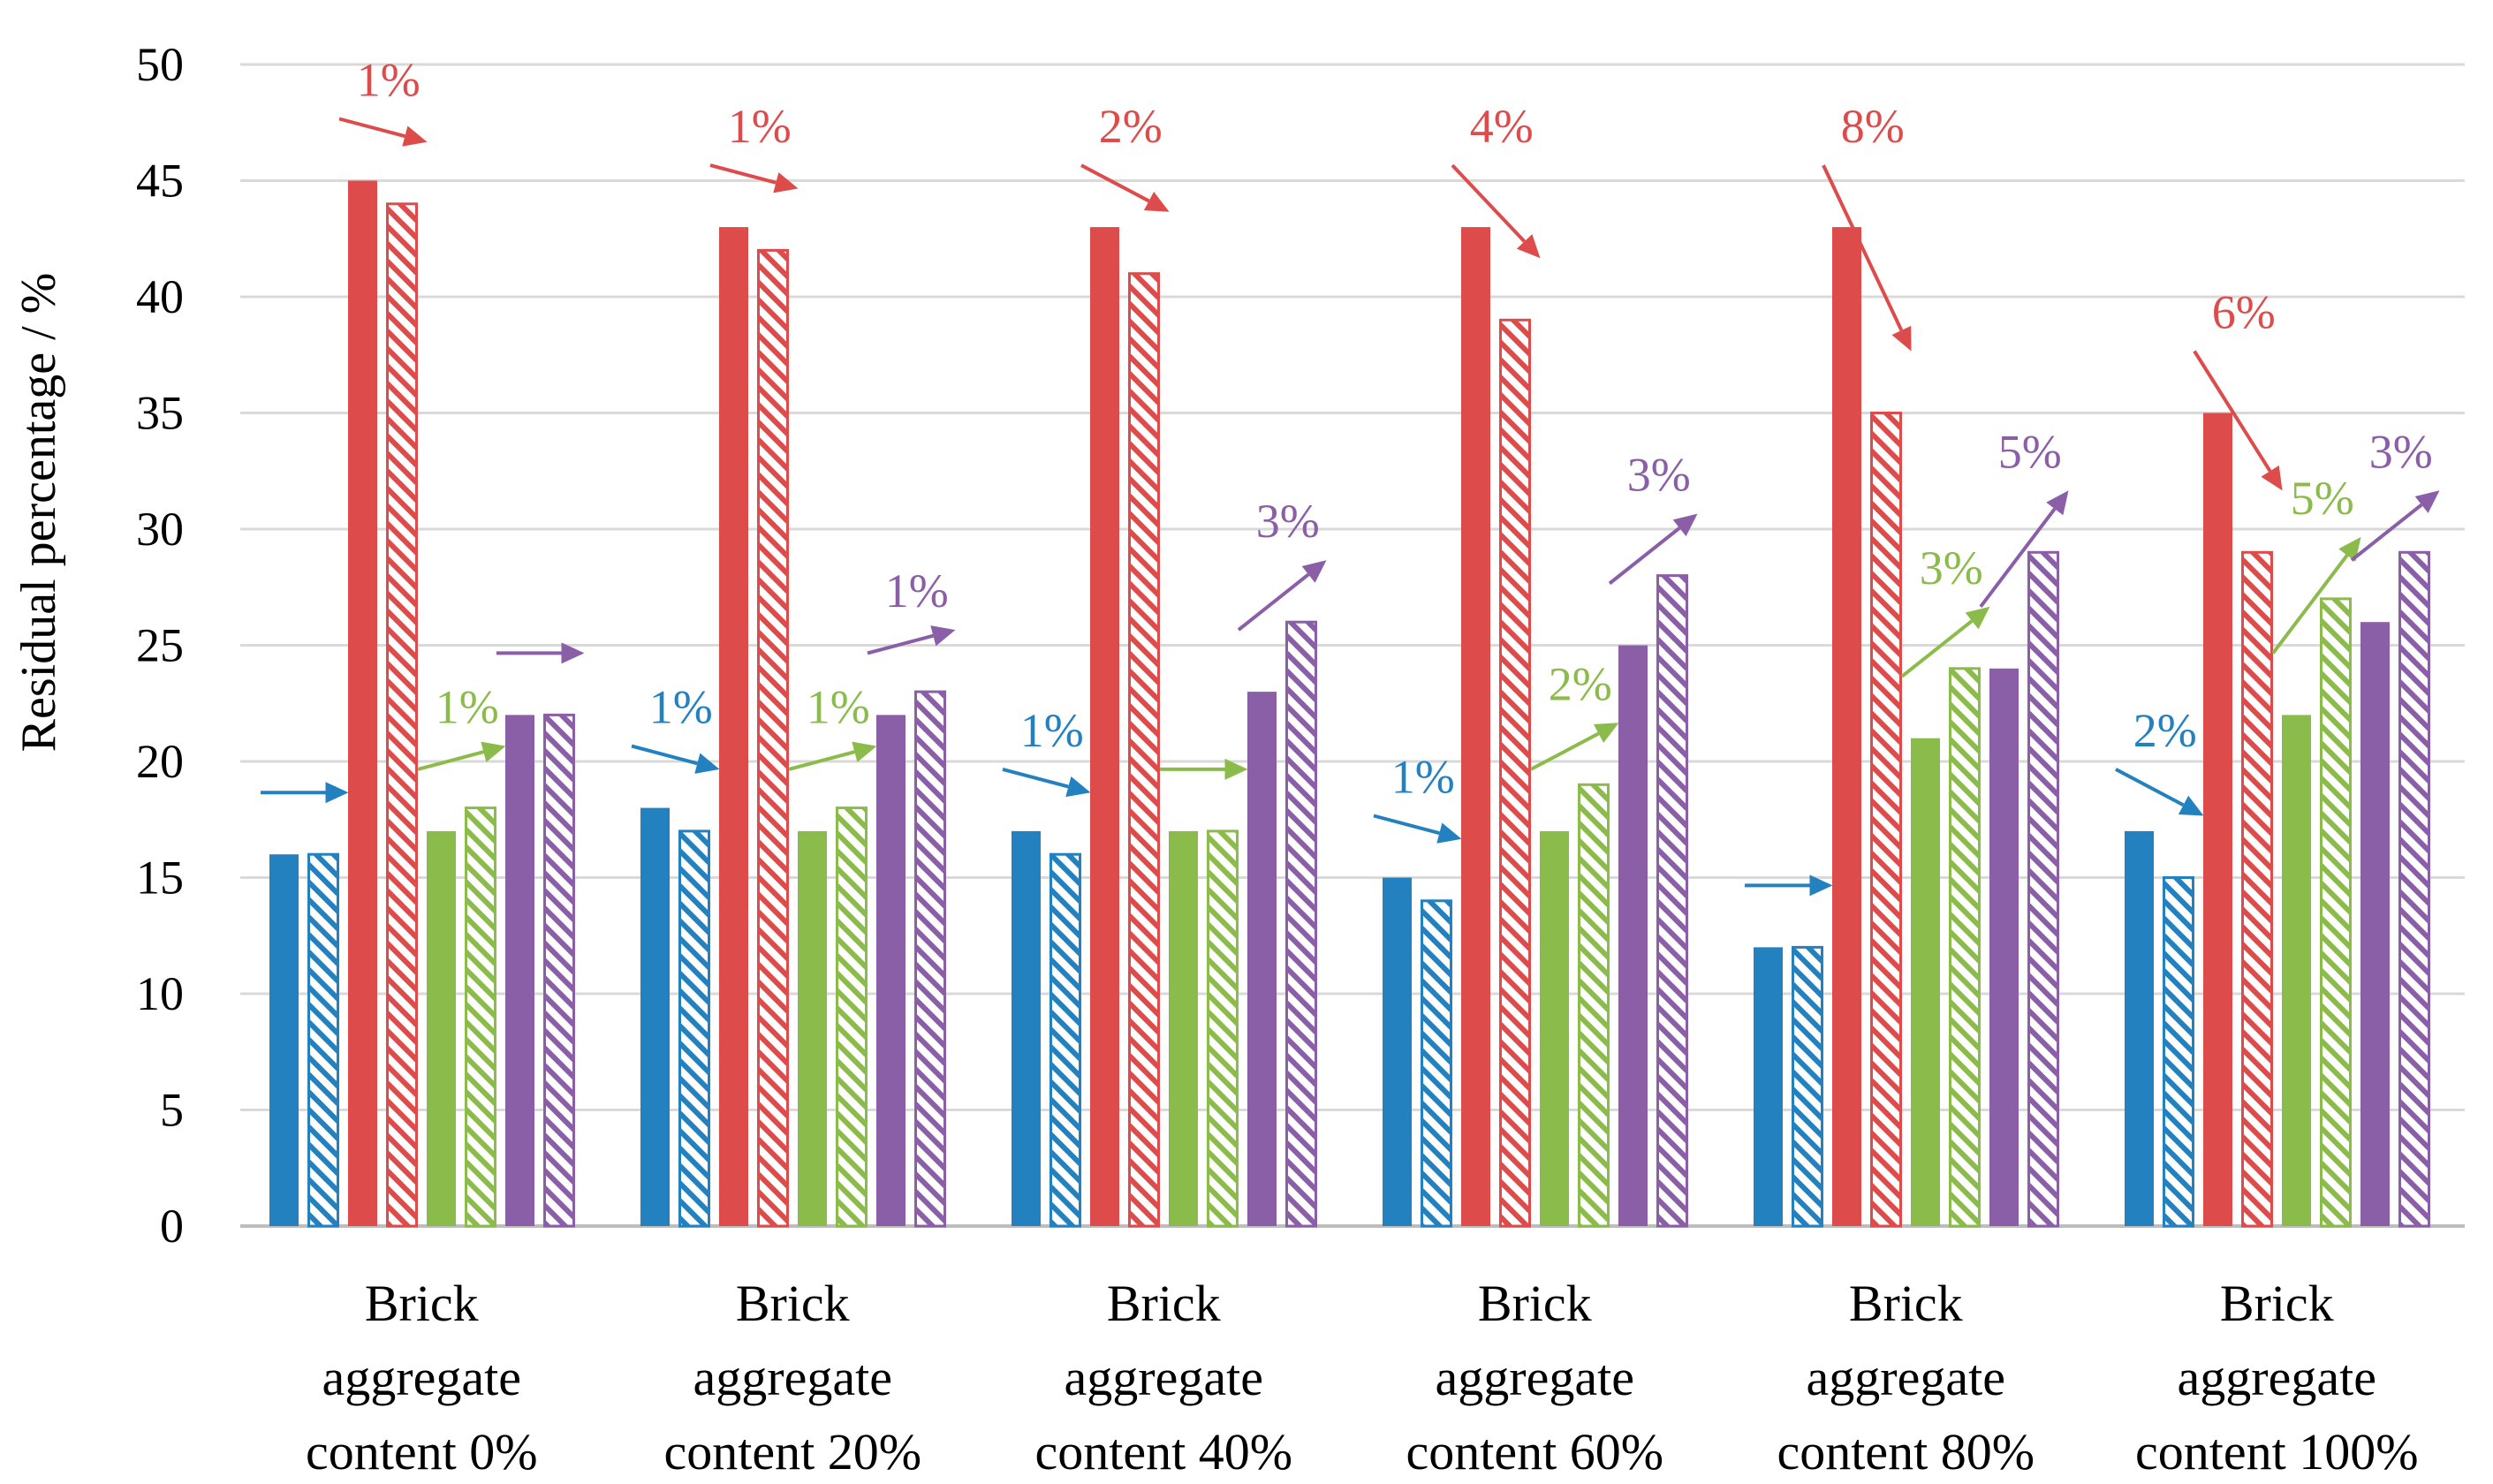 Image resolution: width=2493 pixels, height=1484 pixels. Describe the element at coordinates (422, 1377) in the screenshot. I see `x-category-label: Brick aggregate content 0%` at that location.